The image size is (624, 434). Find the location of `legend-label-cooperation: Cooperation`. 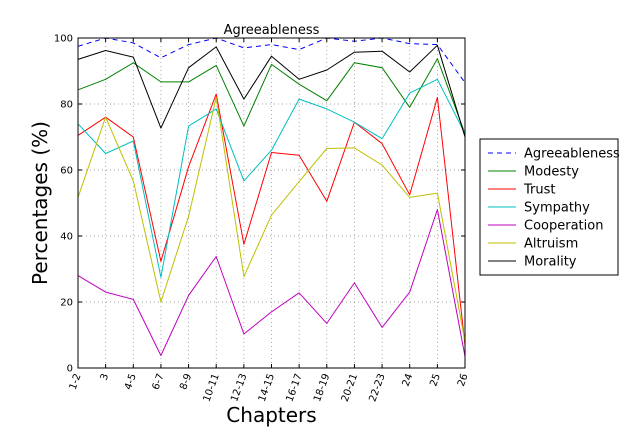

legend-label-cooperation: Cooperation is located at coordinates (563, 226).